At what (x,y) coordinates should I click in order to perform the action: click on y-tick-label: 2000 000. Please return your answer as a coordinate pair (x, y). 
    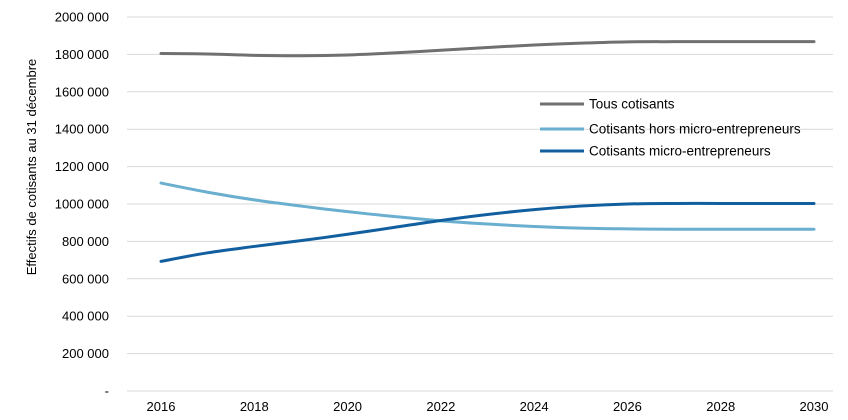
    Looking at the image, I should click on (82, 17).